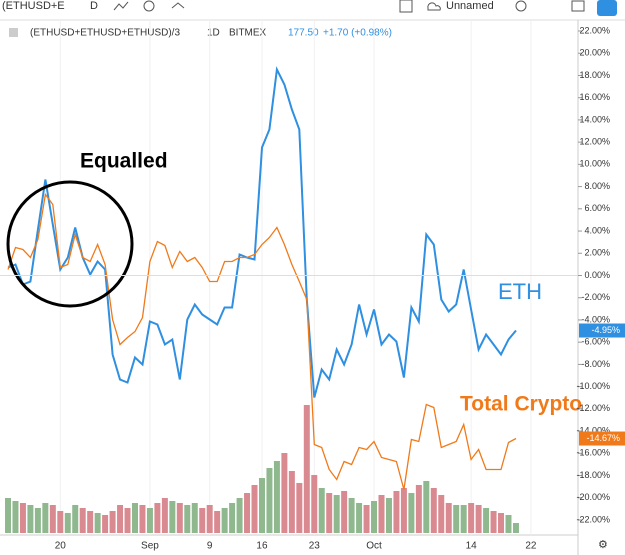 The width and height of the screenshot is (625, 555). Describe the element at coordinates (597, 186) in the screenshot. I see `y-tick-label: 8.00%` at that location.